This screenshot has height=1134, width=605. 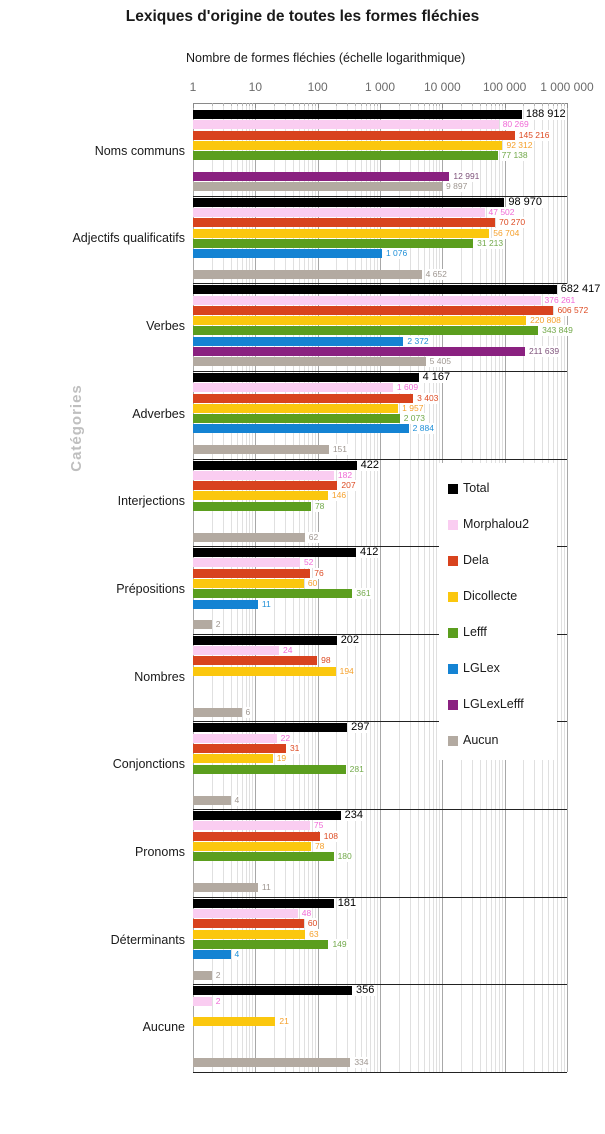 I want to click on bar-value-label: 77 138, so click(x=514, y=156).